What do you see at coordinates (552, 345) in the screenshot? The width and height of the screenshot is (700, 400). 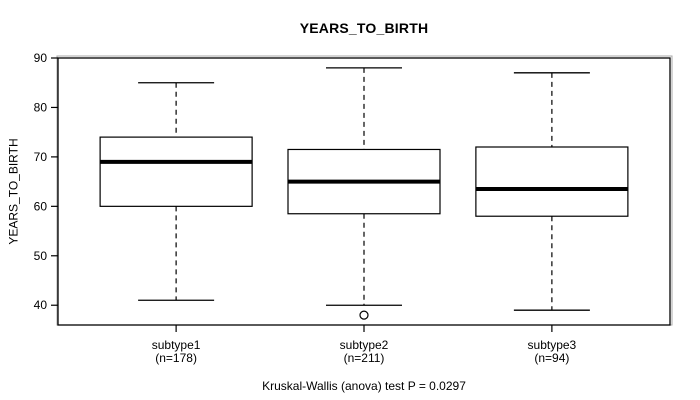 I see `x-group-label: subtype3` at bounding box center [552, 345].